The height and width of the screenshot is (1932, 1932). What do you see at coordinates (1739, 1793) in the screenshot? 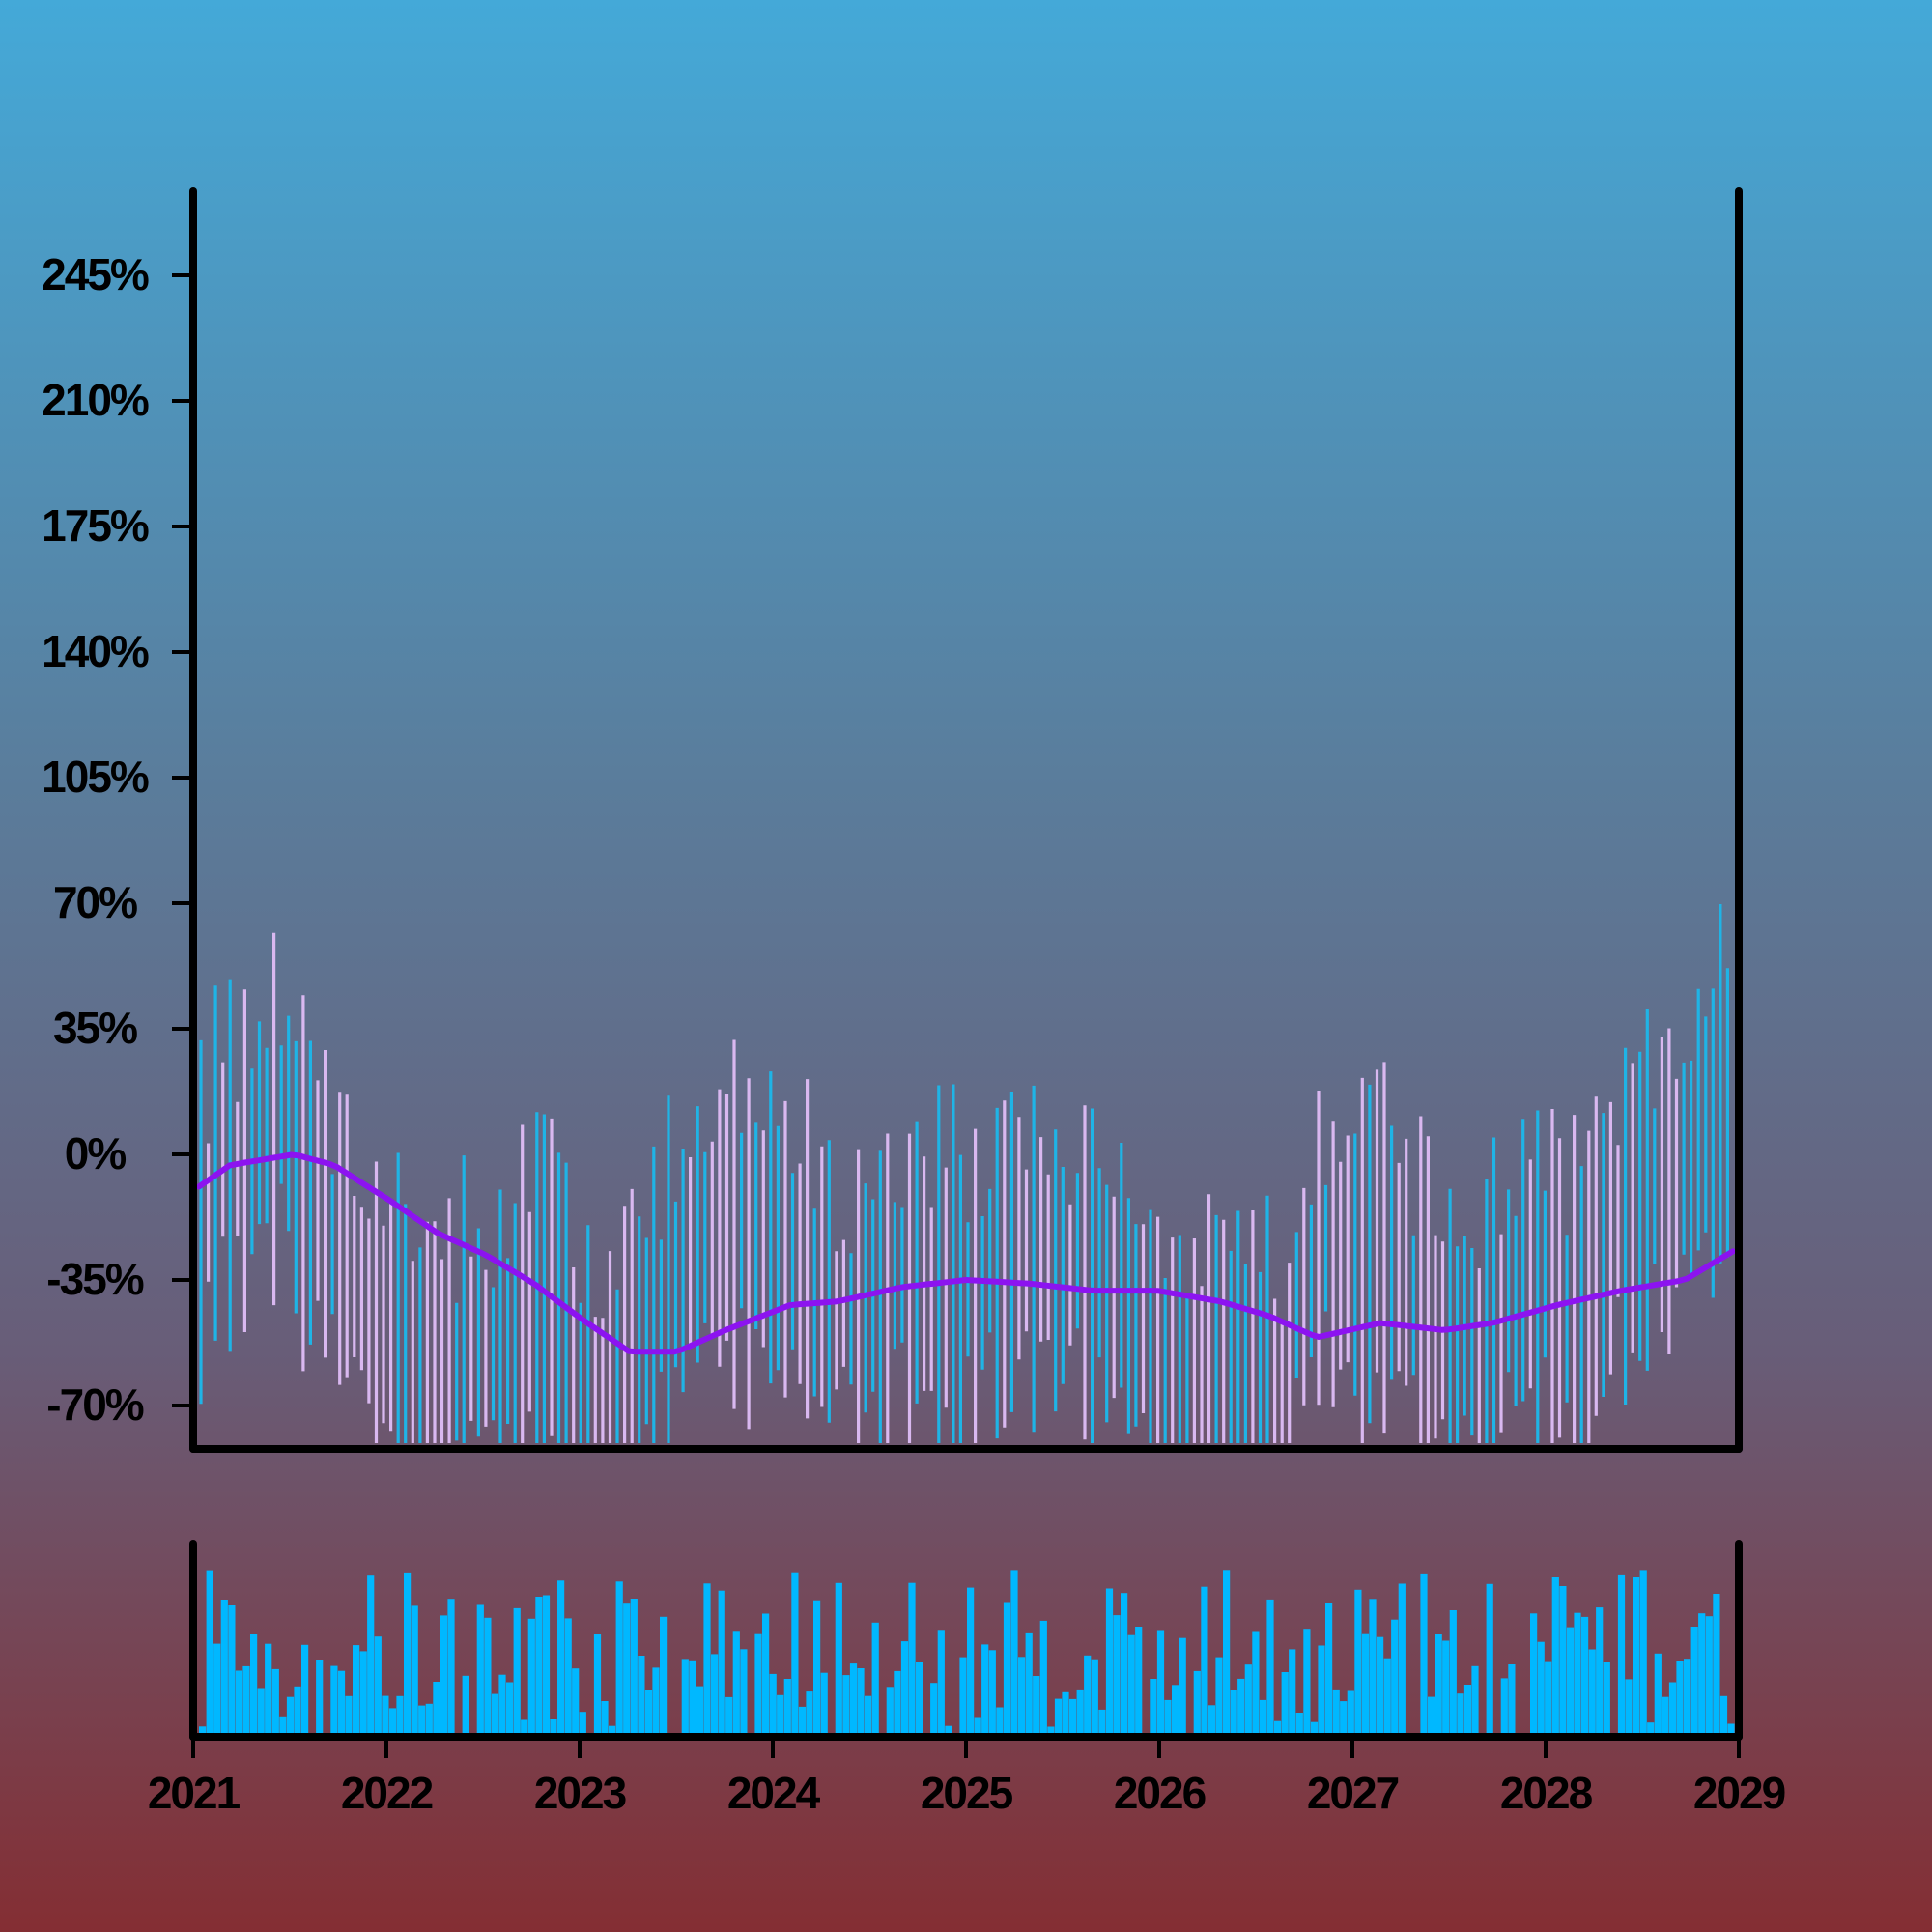
I see `x-tick-label: 2029` at bounding box center [1739, 1793].